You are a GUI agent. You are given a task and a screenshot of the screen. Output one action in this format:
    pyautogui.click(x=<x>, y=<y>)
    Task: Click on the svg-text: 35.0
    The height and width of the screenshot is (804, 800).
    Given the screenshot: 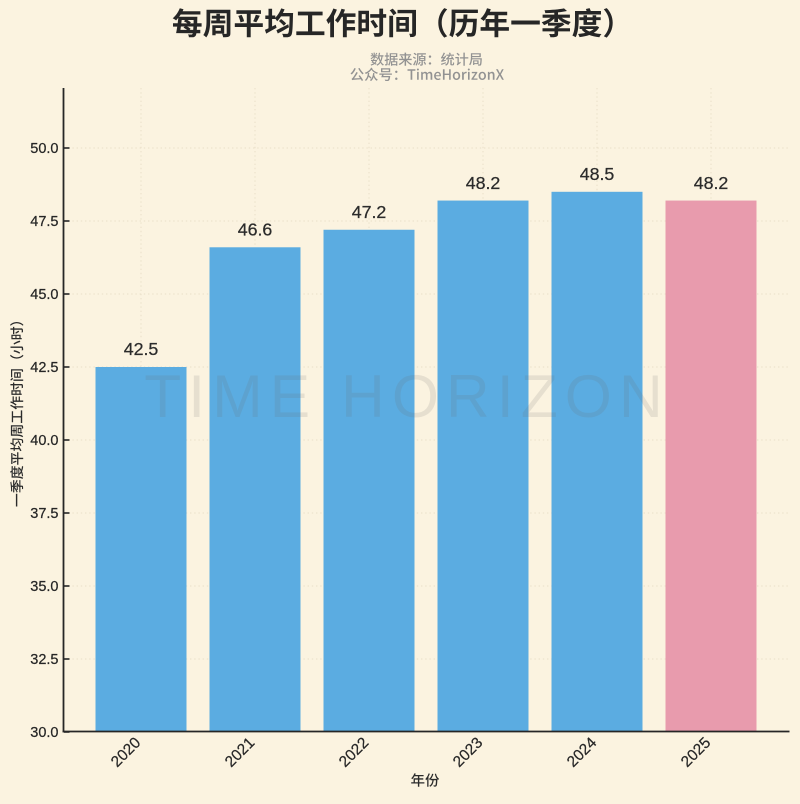 What is the action you would take?
    pyautogui.click(x=44, y=587)
    